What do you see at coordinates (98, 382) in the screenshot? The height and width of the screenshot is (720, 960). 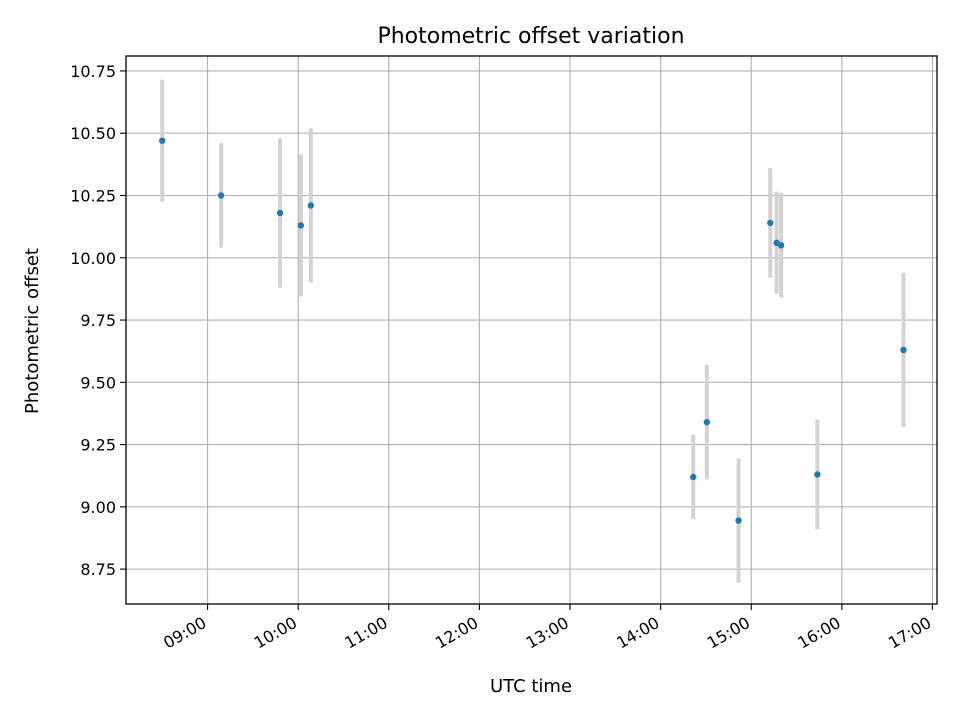 I see `y-tick-label: 9.50` at bounding box center [98, 382].